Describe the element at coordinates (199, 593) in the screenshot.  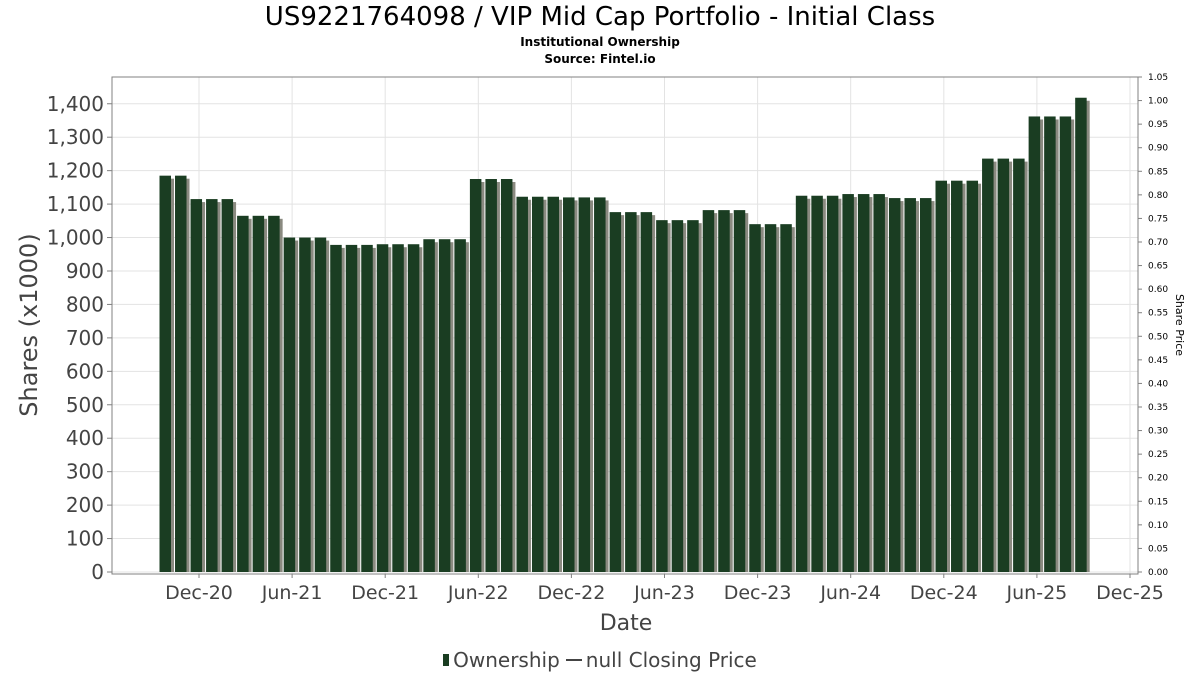
I see `x-tick-label: Dec-20` at that location.